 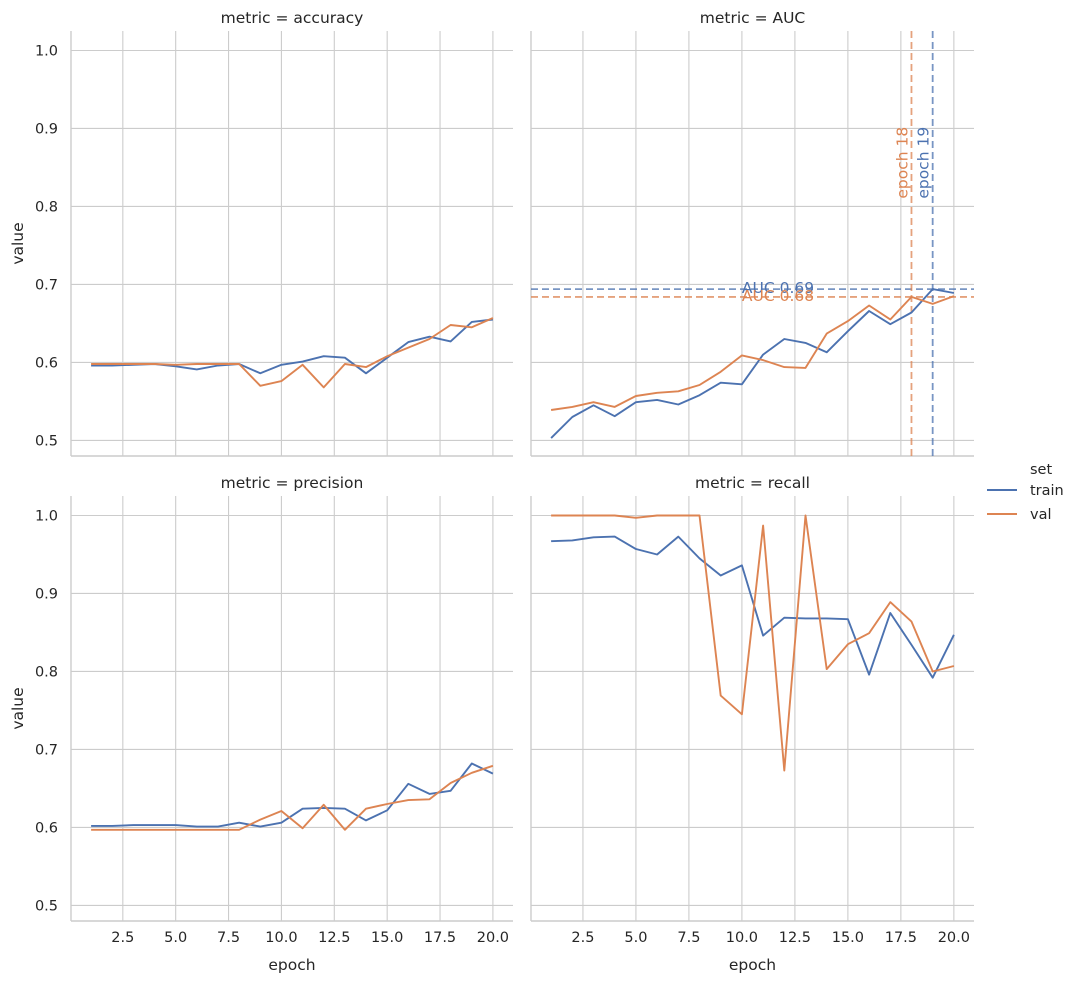 I want to click on reference-vline-label: epoch 19, so click(x=924, y=163).